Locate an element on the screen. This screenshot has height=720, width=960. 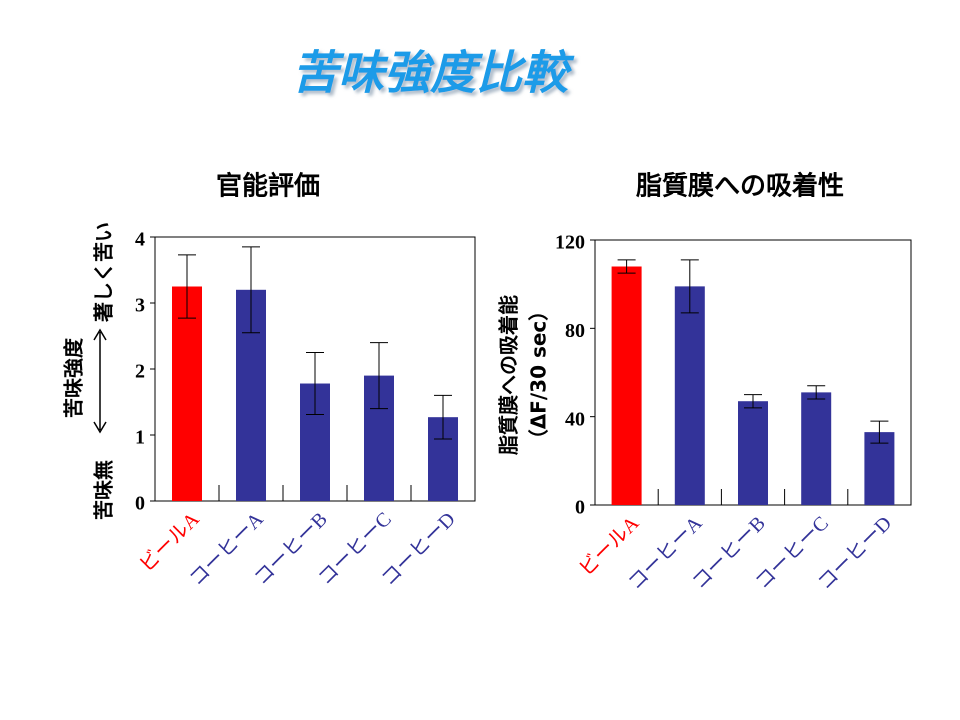
y-axis-label: （ΔF/30 sec） is located at coordinates (539, 375).